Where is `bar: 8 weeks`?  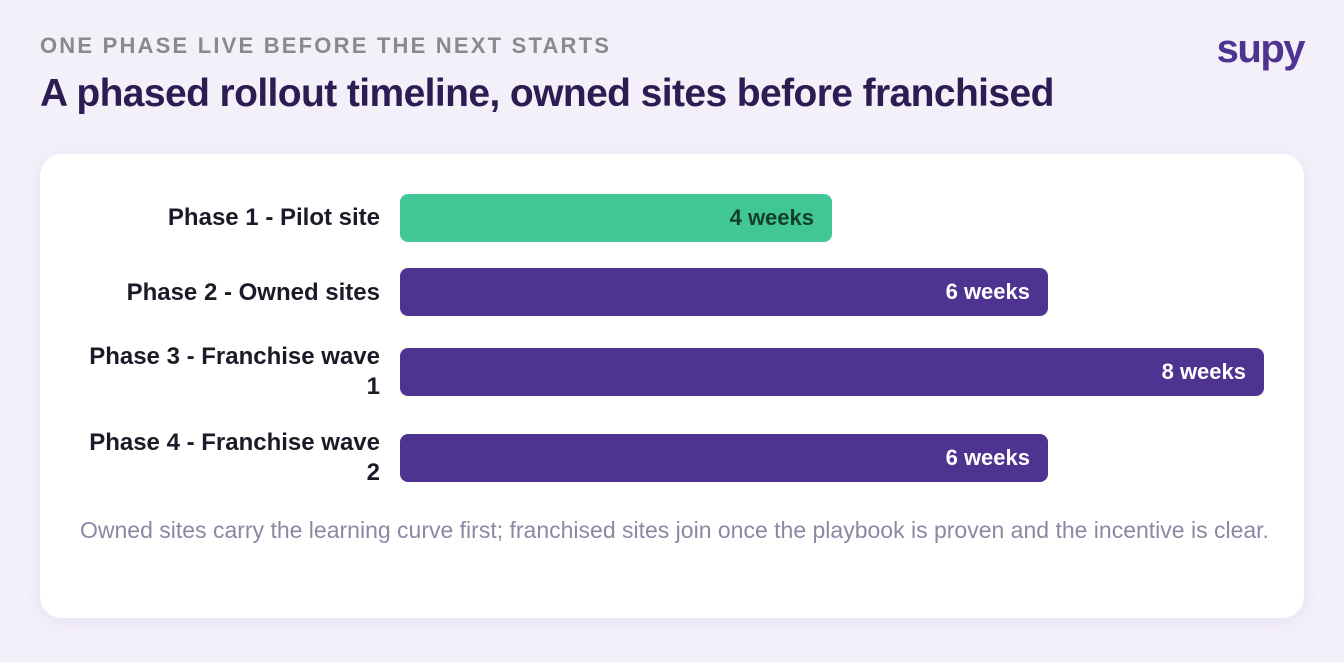
bar: 8 weeks is located at coordinates (832, 372).